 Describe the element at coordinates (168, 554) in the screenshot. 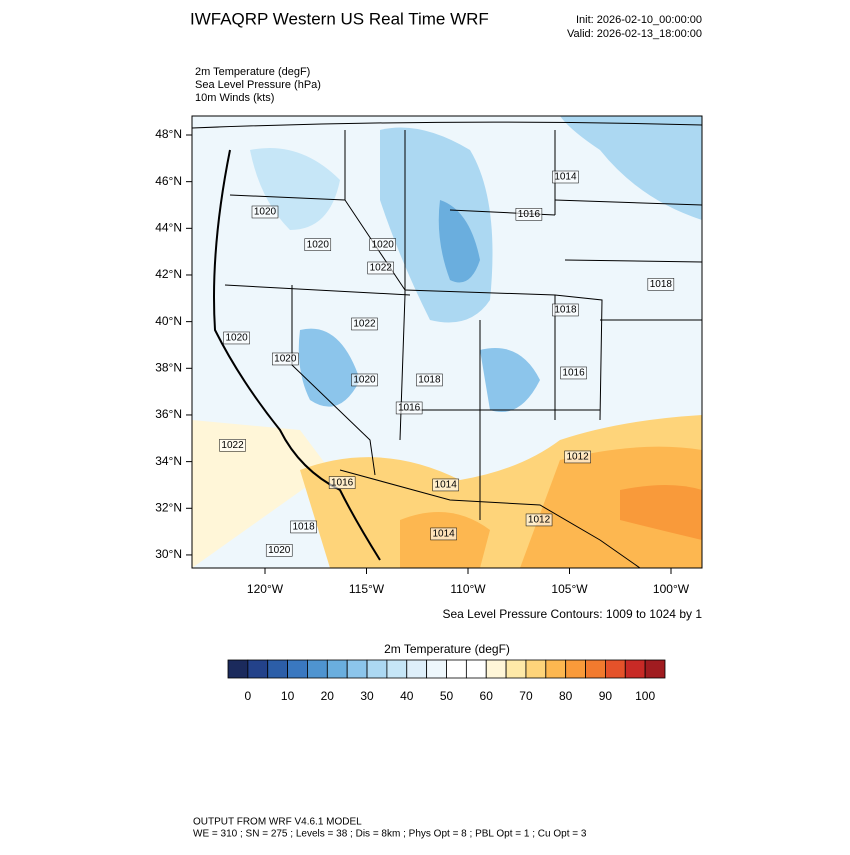

I see `lat-tick-label: 30°N` at that location.